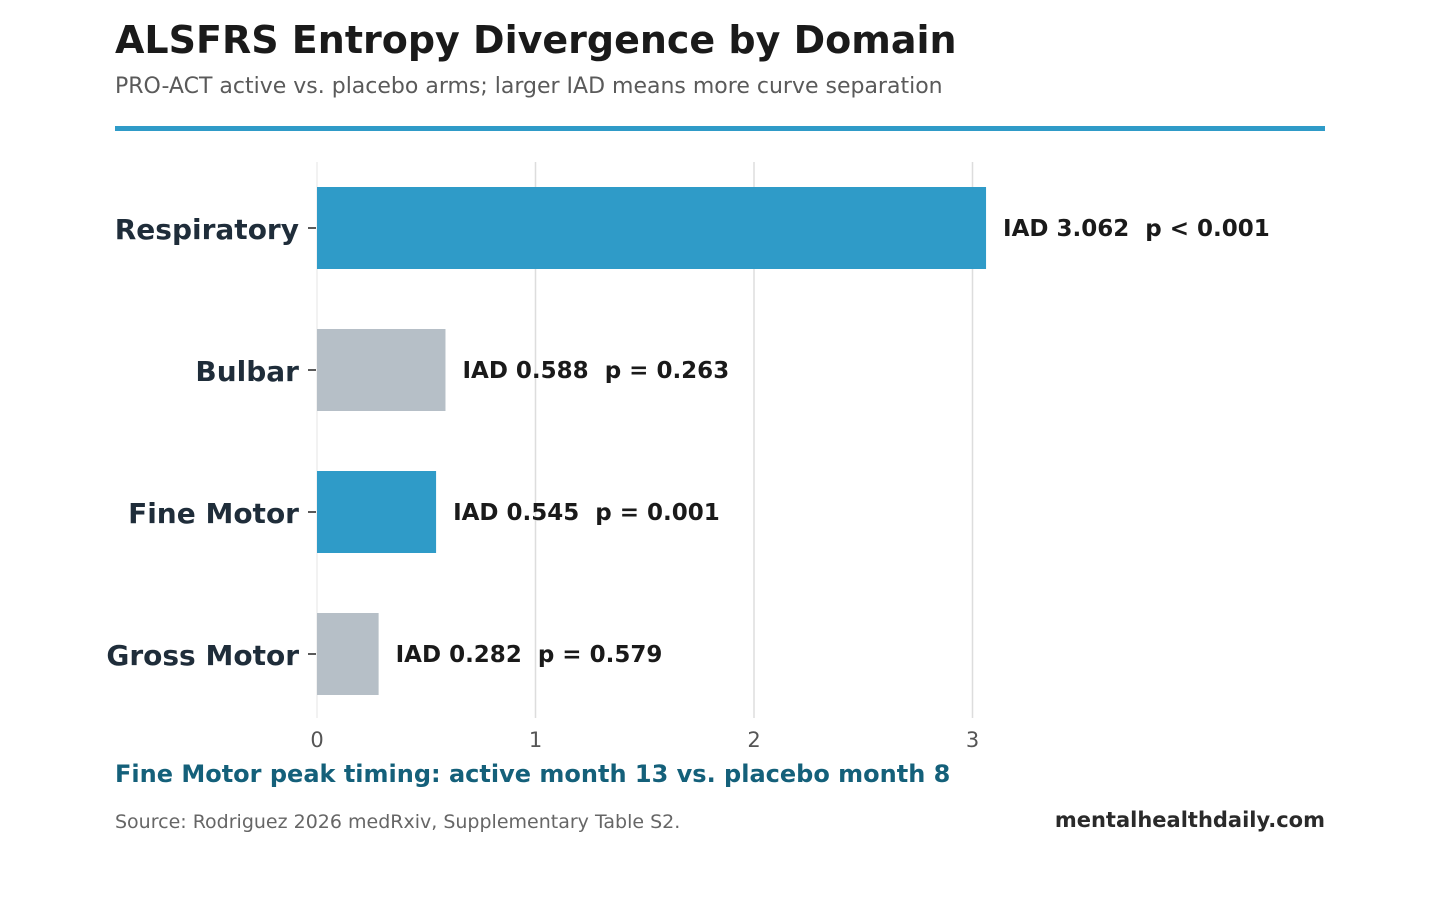 This screenshot has width=1440, height=900. What do you see at coordinates (595, 371) in the screenshot?
I see `bar-value-label: IAD 0.588 p = 0.263` at bounding box center [595, 371].